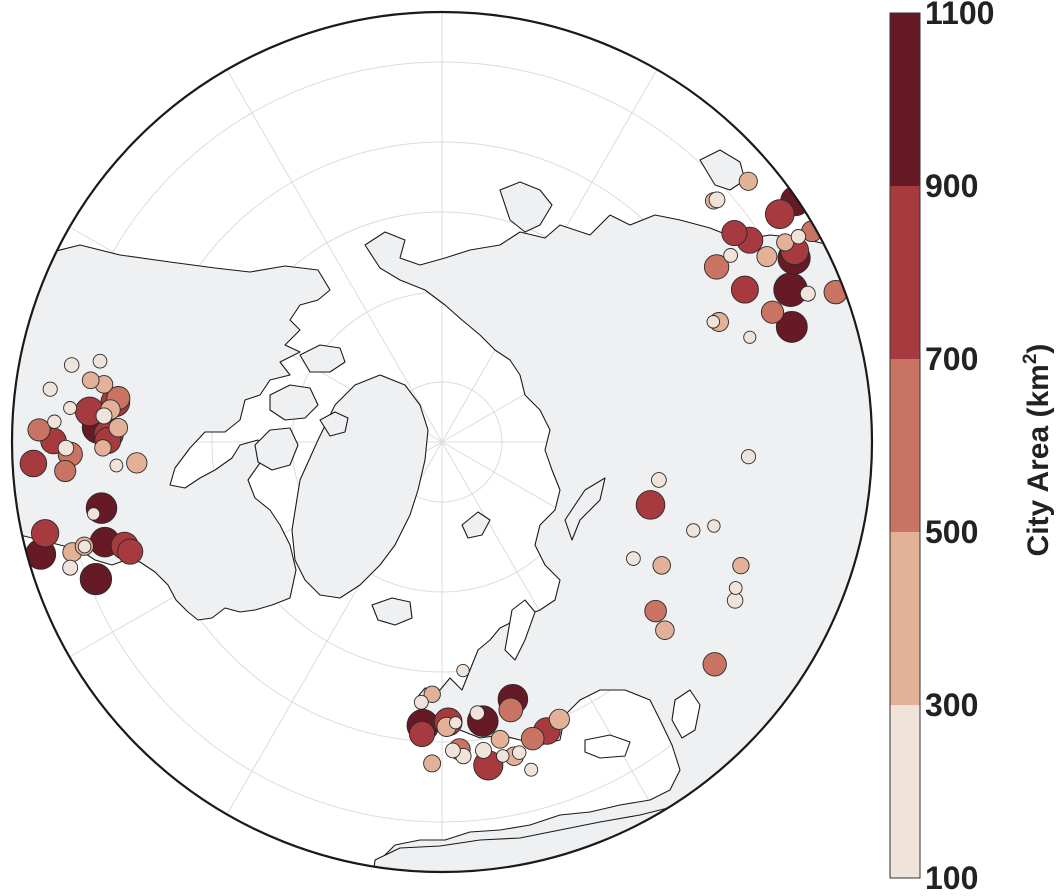  Describe the element at coordinates (334, 256) in the screenshot. I see `graticule-meridian` at that location.